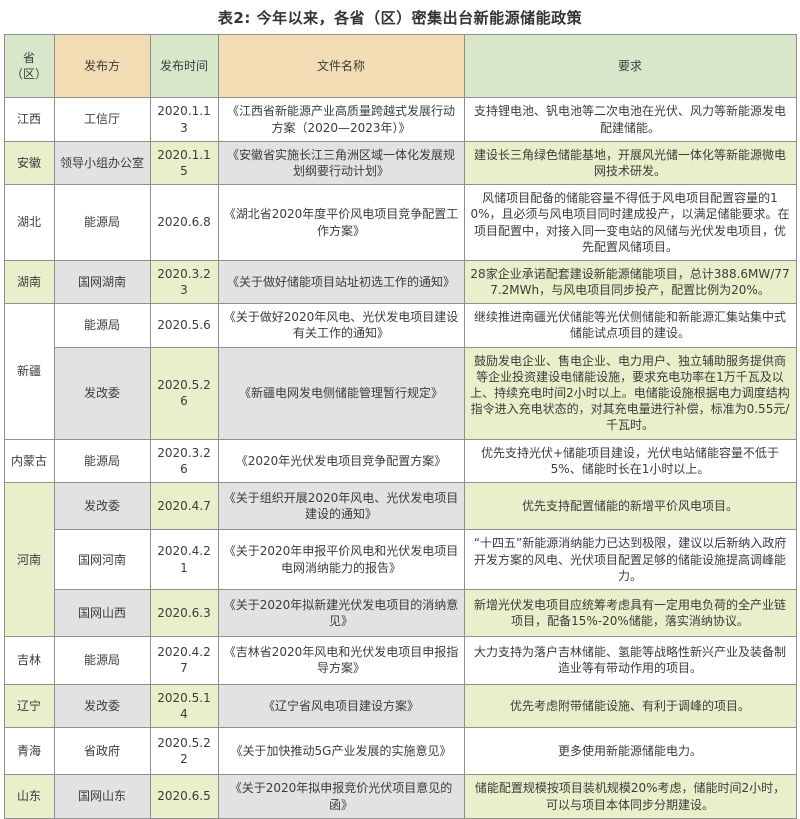 The image size is (800, 819). What do you see at coordinates (29, 796) in the screenshot?
I see `province-cell: 山东` at bounding box center [29, 796].